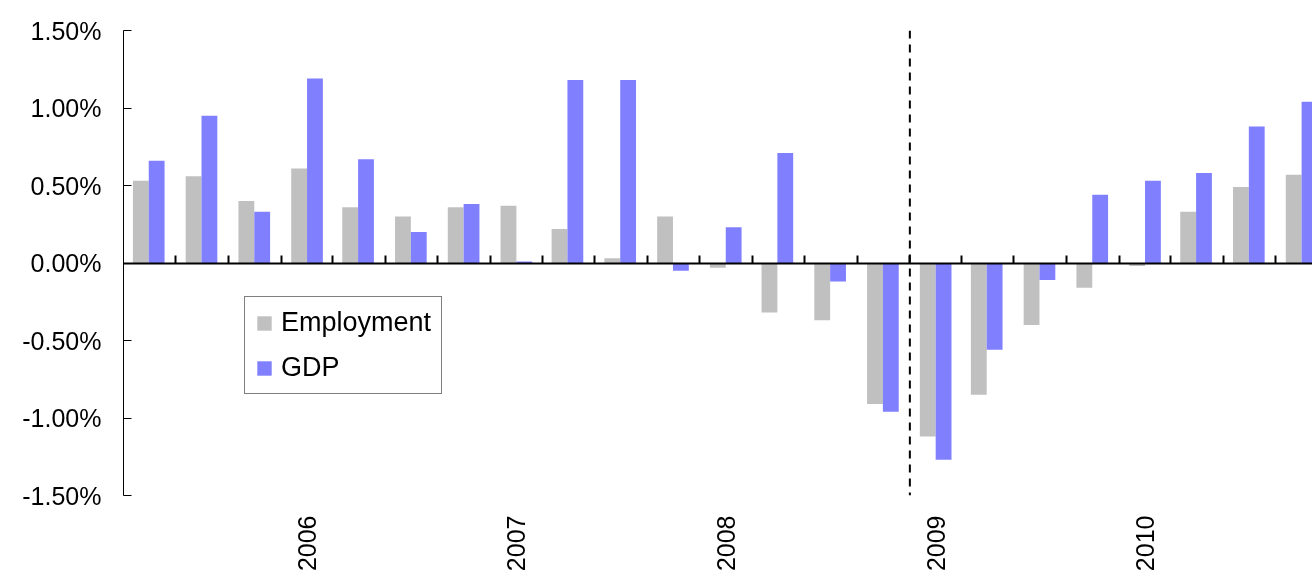 The width and height of the screenshot is (1312, 579). Describe the element at coordinates (1145, 543) in the screenshot. I see `x-tick-label: 2010` at that location.